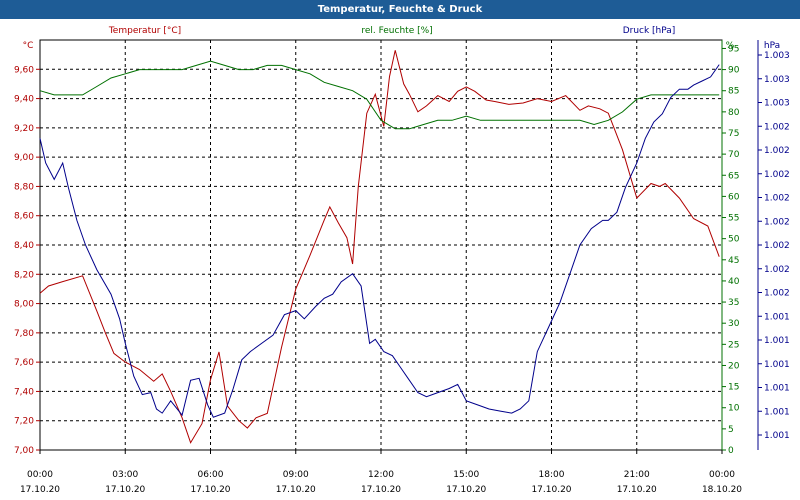 The image size is (800, 500). Describe the element at coordinates (125, 475) in the screenshot. I see `x-tick-time-label: 03:00` at that location.